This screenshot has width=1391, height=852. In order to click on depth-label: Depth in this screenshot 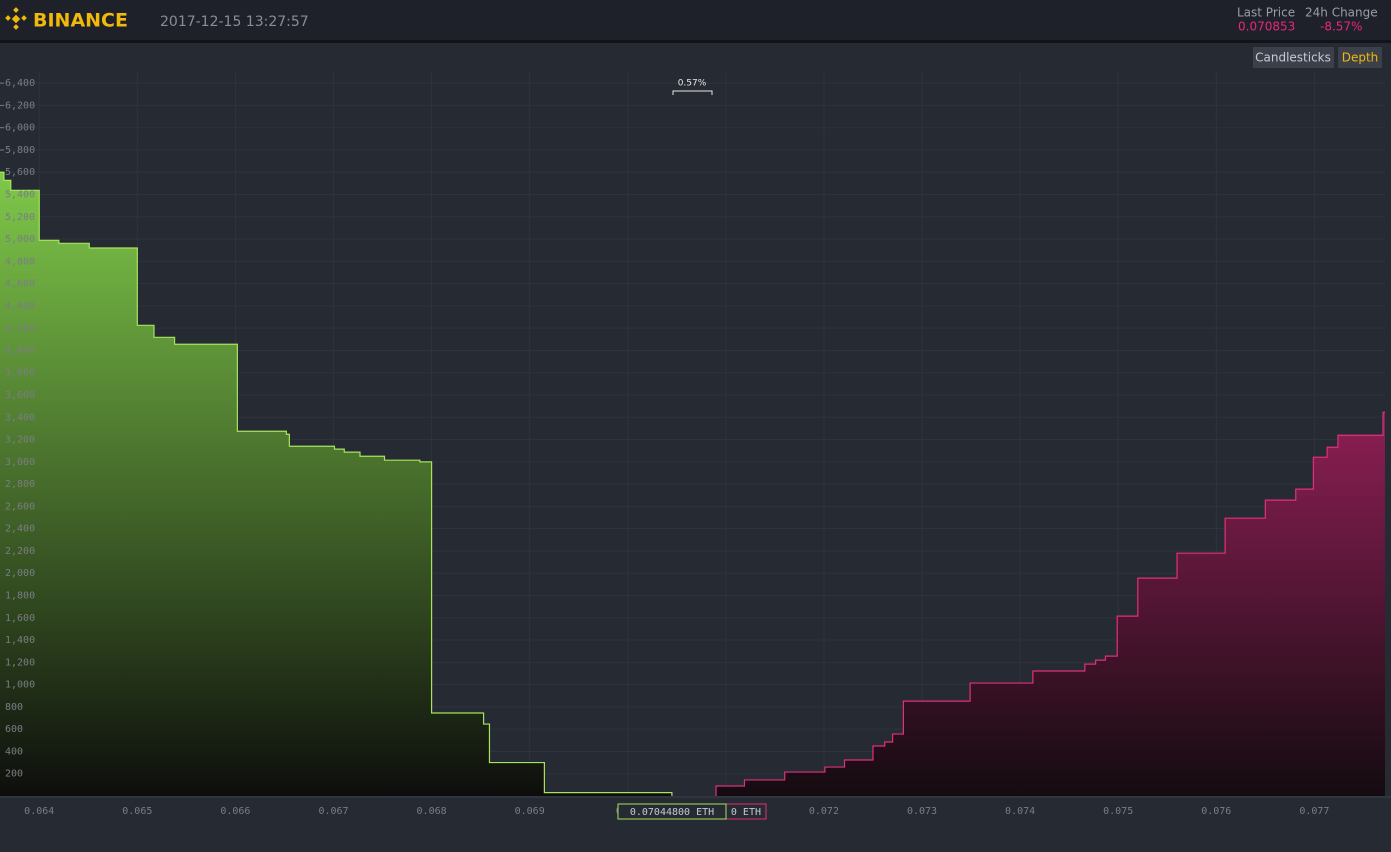, I will do `click(1360, 58)`.